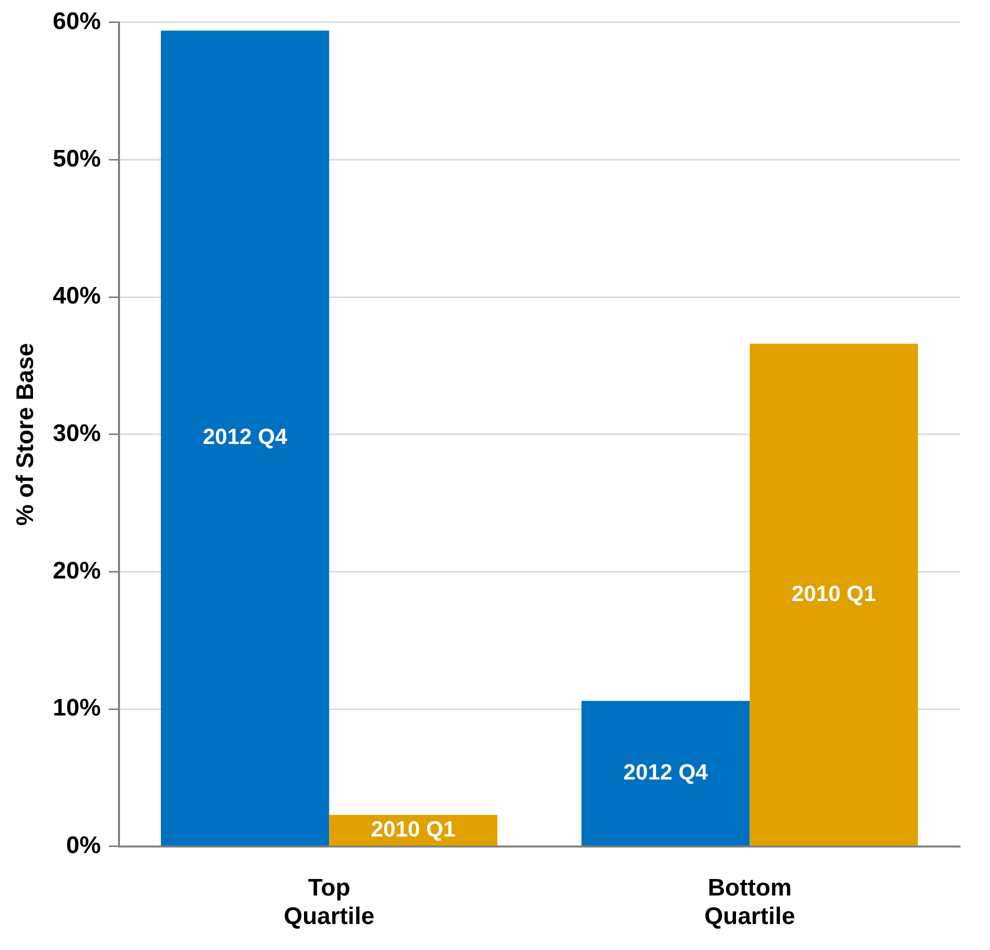 This screenshot has width=990, height=950. I want to click on y-tick-label: 50%, so click(76, 158).